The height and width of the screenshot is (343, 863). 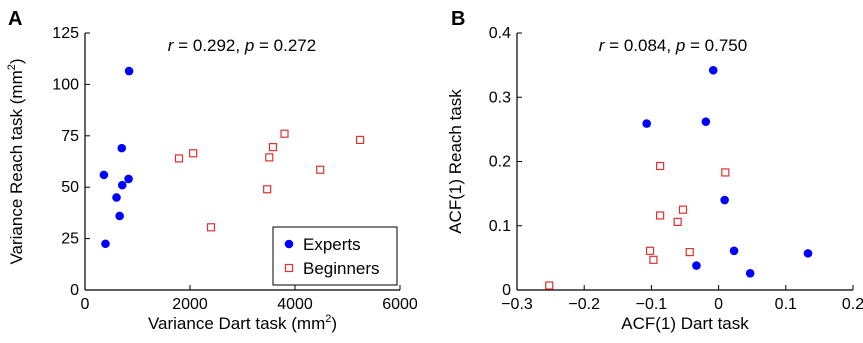 I want to click on y-tick-label: 0.1, so click(x=500, y=226).